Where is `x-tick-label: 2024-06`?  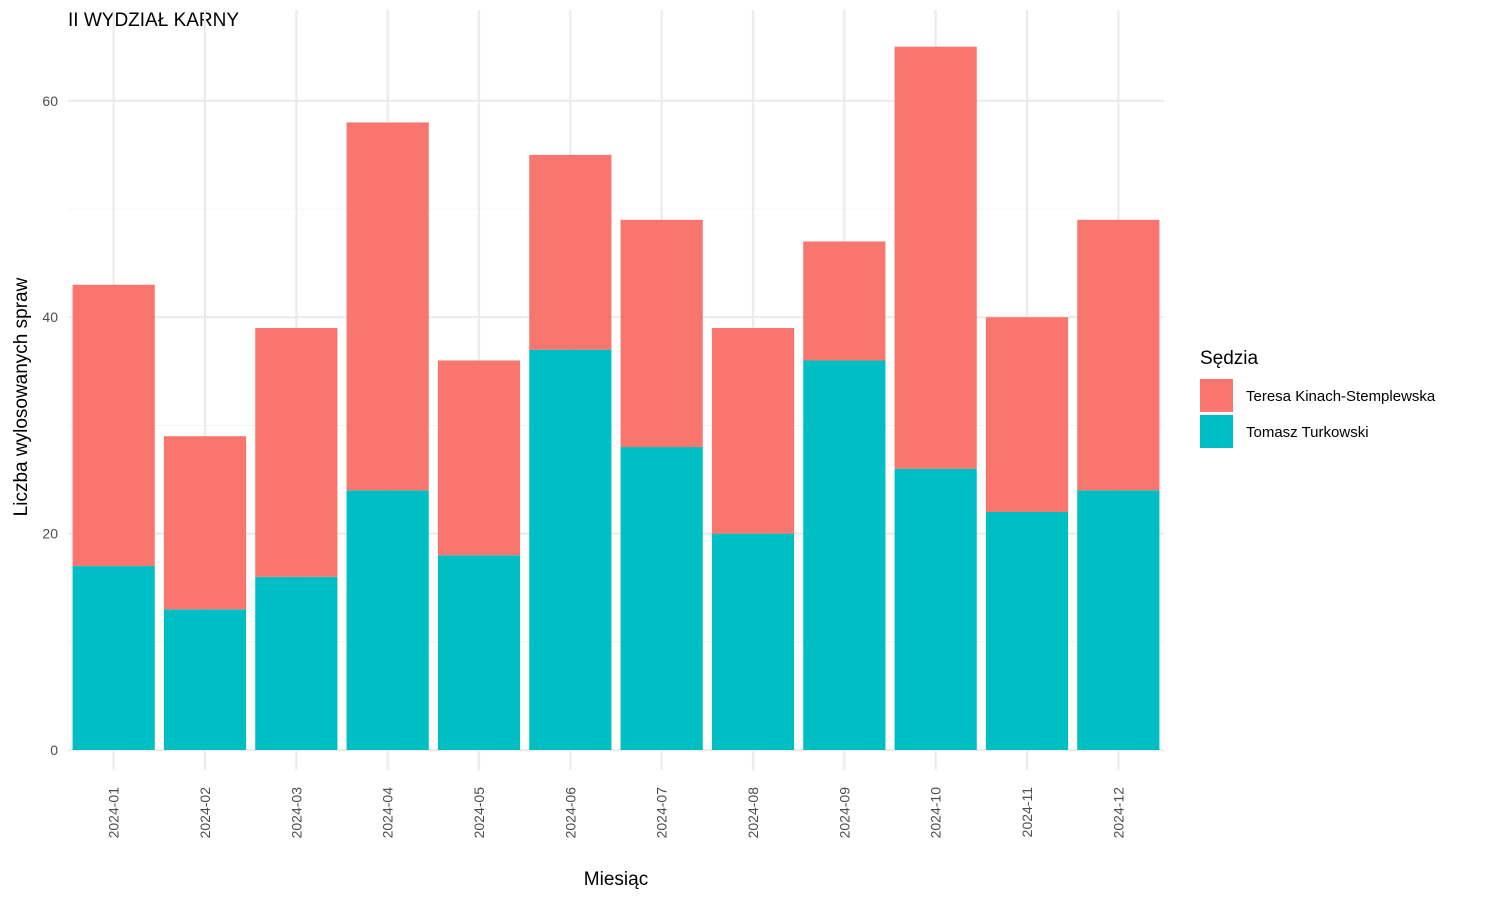 x-tick-label: 2024-06 is located at coordinates (570, 813).